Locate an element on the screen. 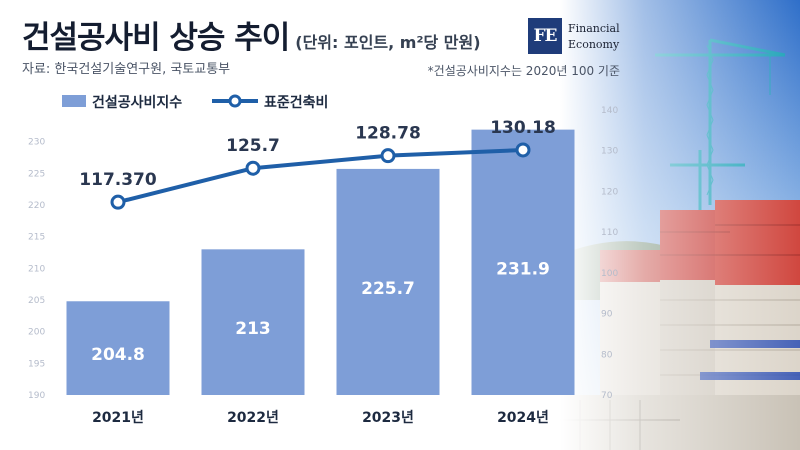  y-left-tick-label: 190 is located at coordinates (36, 396).